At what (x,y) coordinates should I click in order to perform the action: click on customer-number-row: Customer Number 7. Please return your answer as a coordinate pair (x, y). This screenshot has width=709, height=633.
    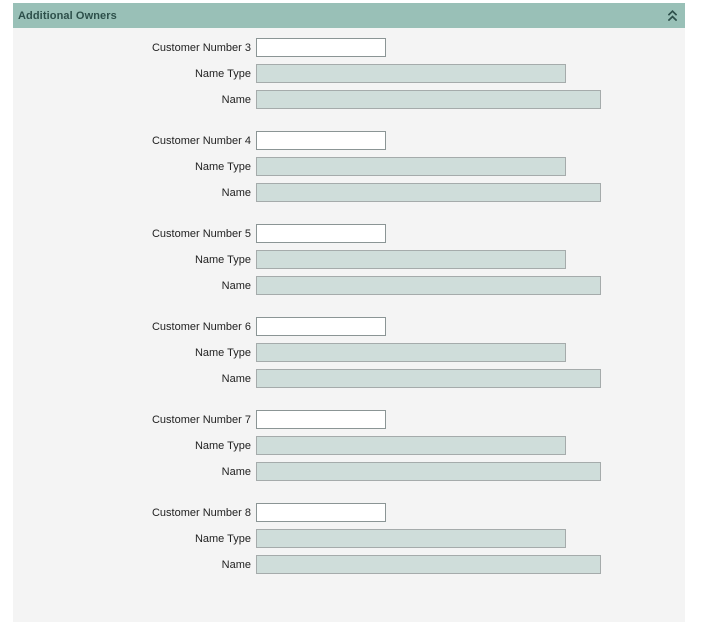
    Looking at the image, I should click on (349, 419).